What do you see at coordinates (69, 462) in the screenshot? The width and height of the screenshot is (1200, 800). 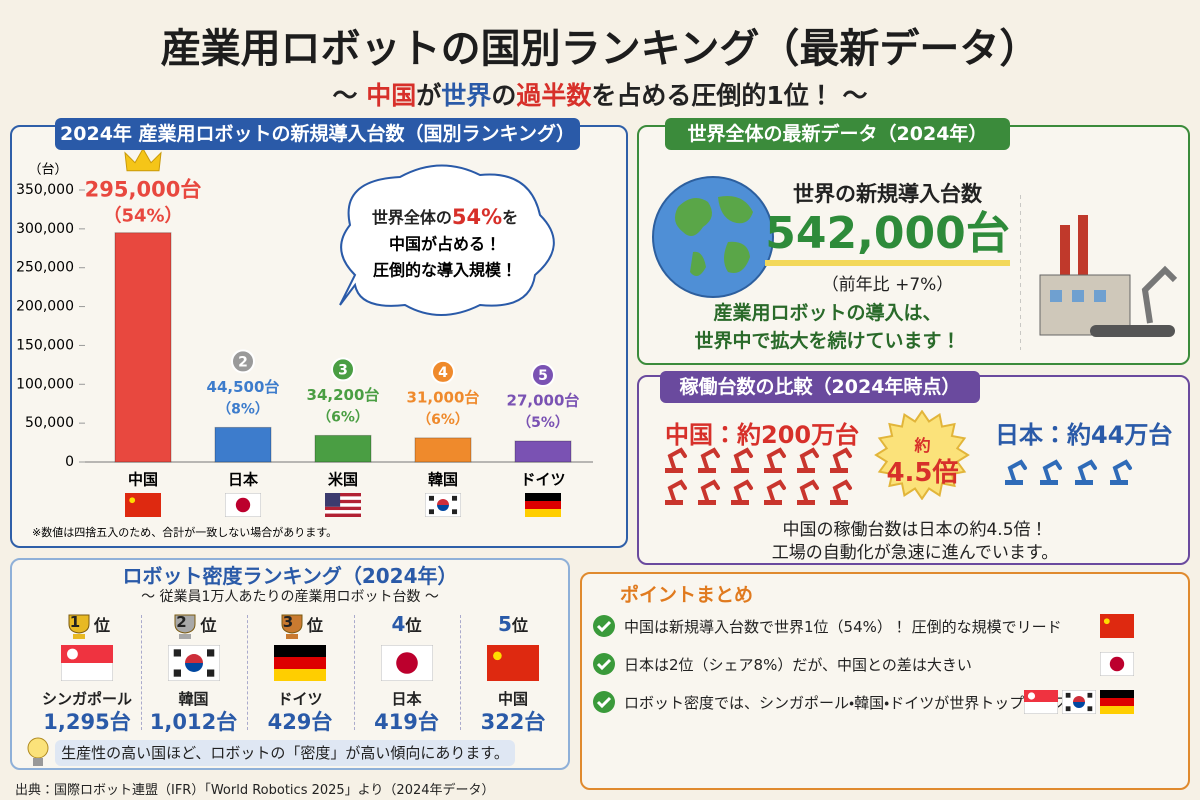 I see `y-tick-label: 0` at bounding box center [69, 462].